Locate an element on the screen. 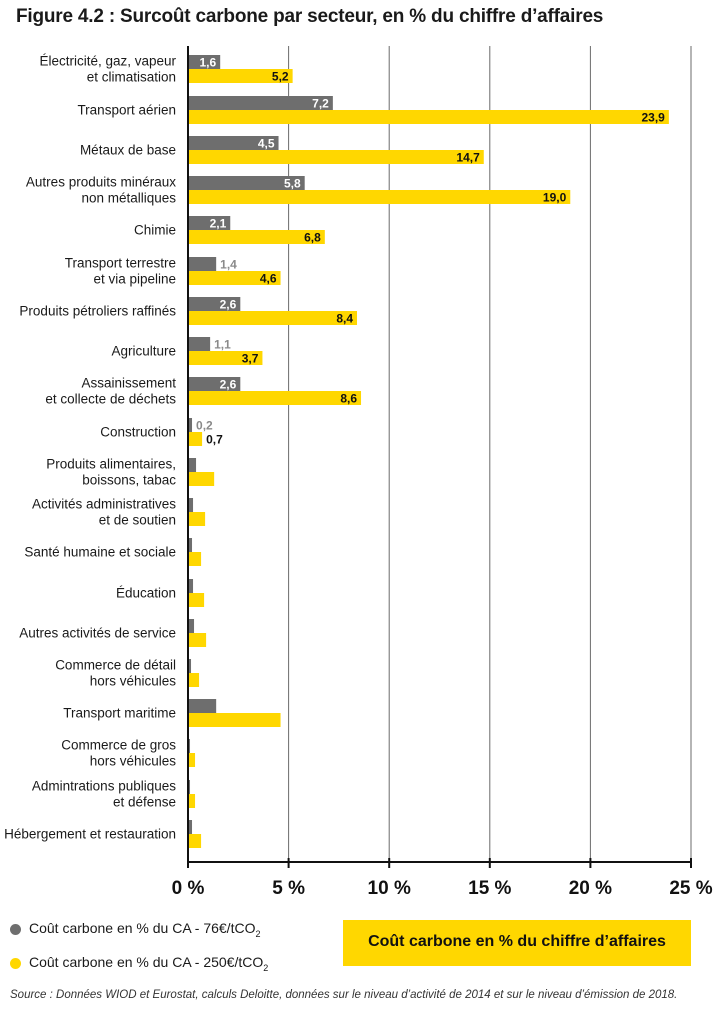  data-label: 4,6 is located at coordinates (268, 279).